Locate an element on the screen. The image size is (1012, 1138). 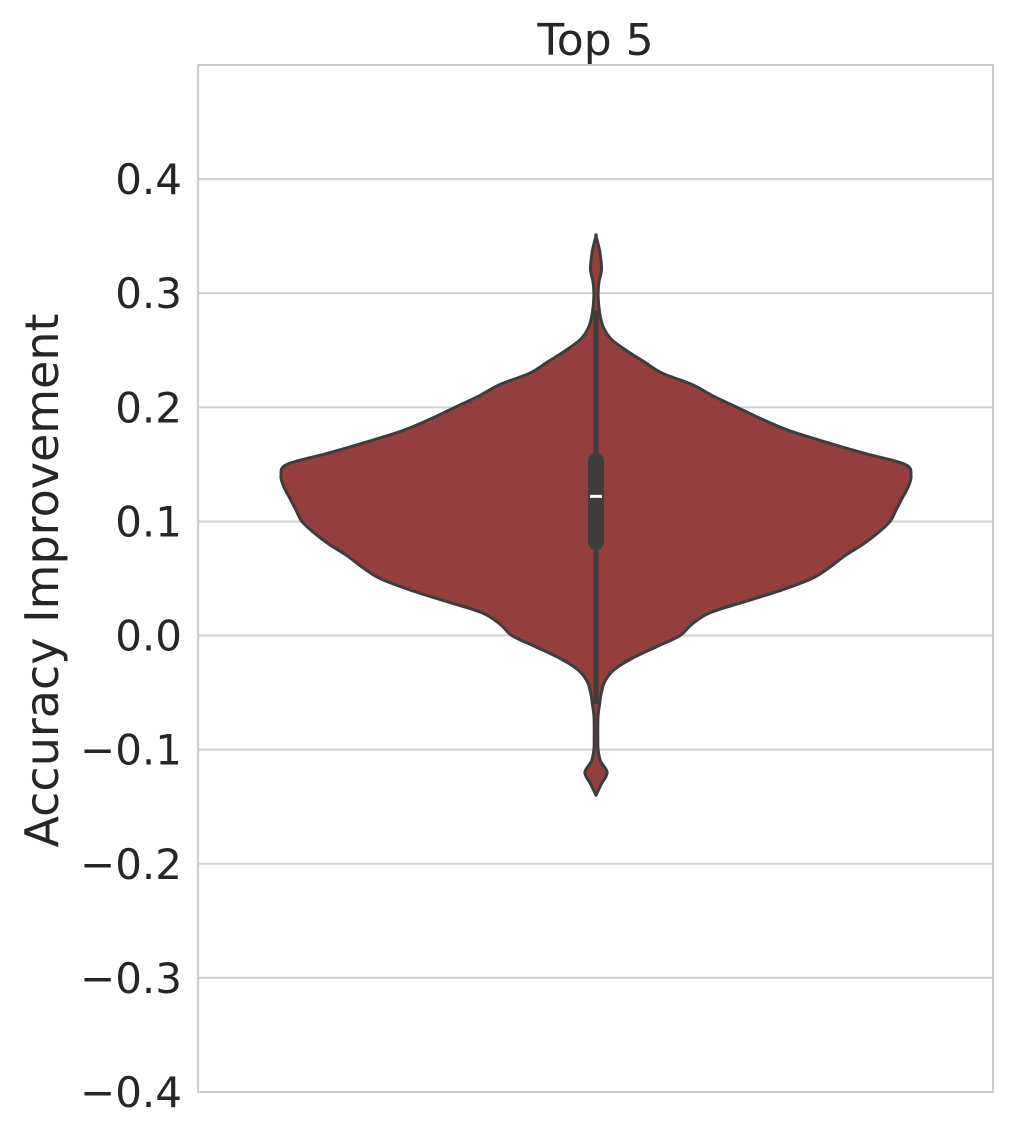
y-tick-label: −0.4 is located at coordinates (131, 1092).